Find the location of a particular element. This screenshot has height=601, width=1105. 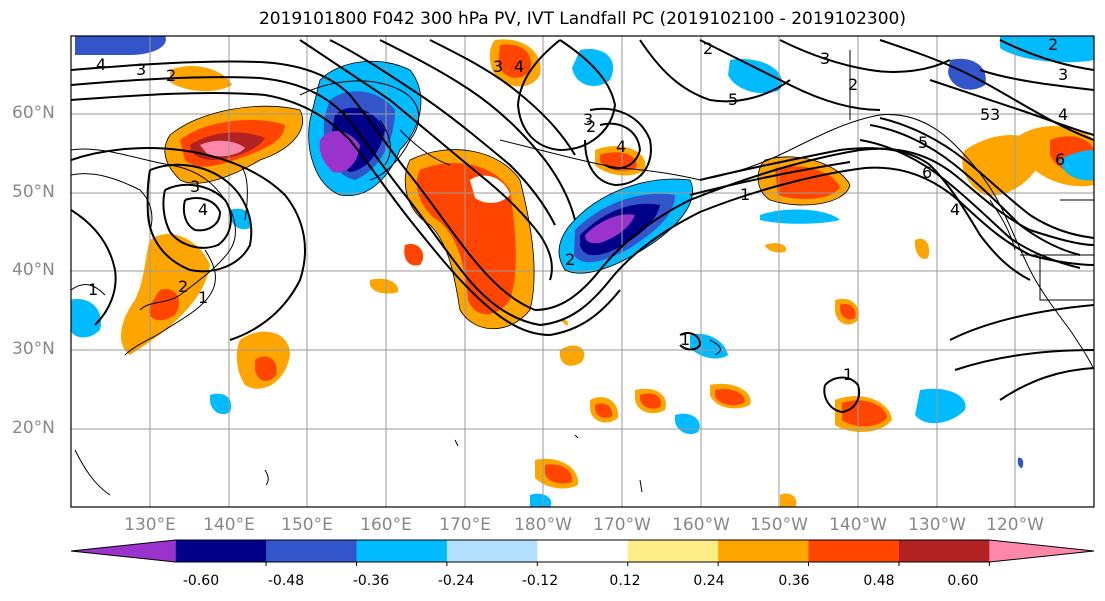

colorbar-tick-label: 0.48 is located at coordinates (879, 581).